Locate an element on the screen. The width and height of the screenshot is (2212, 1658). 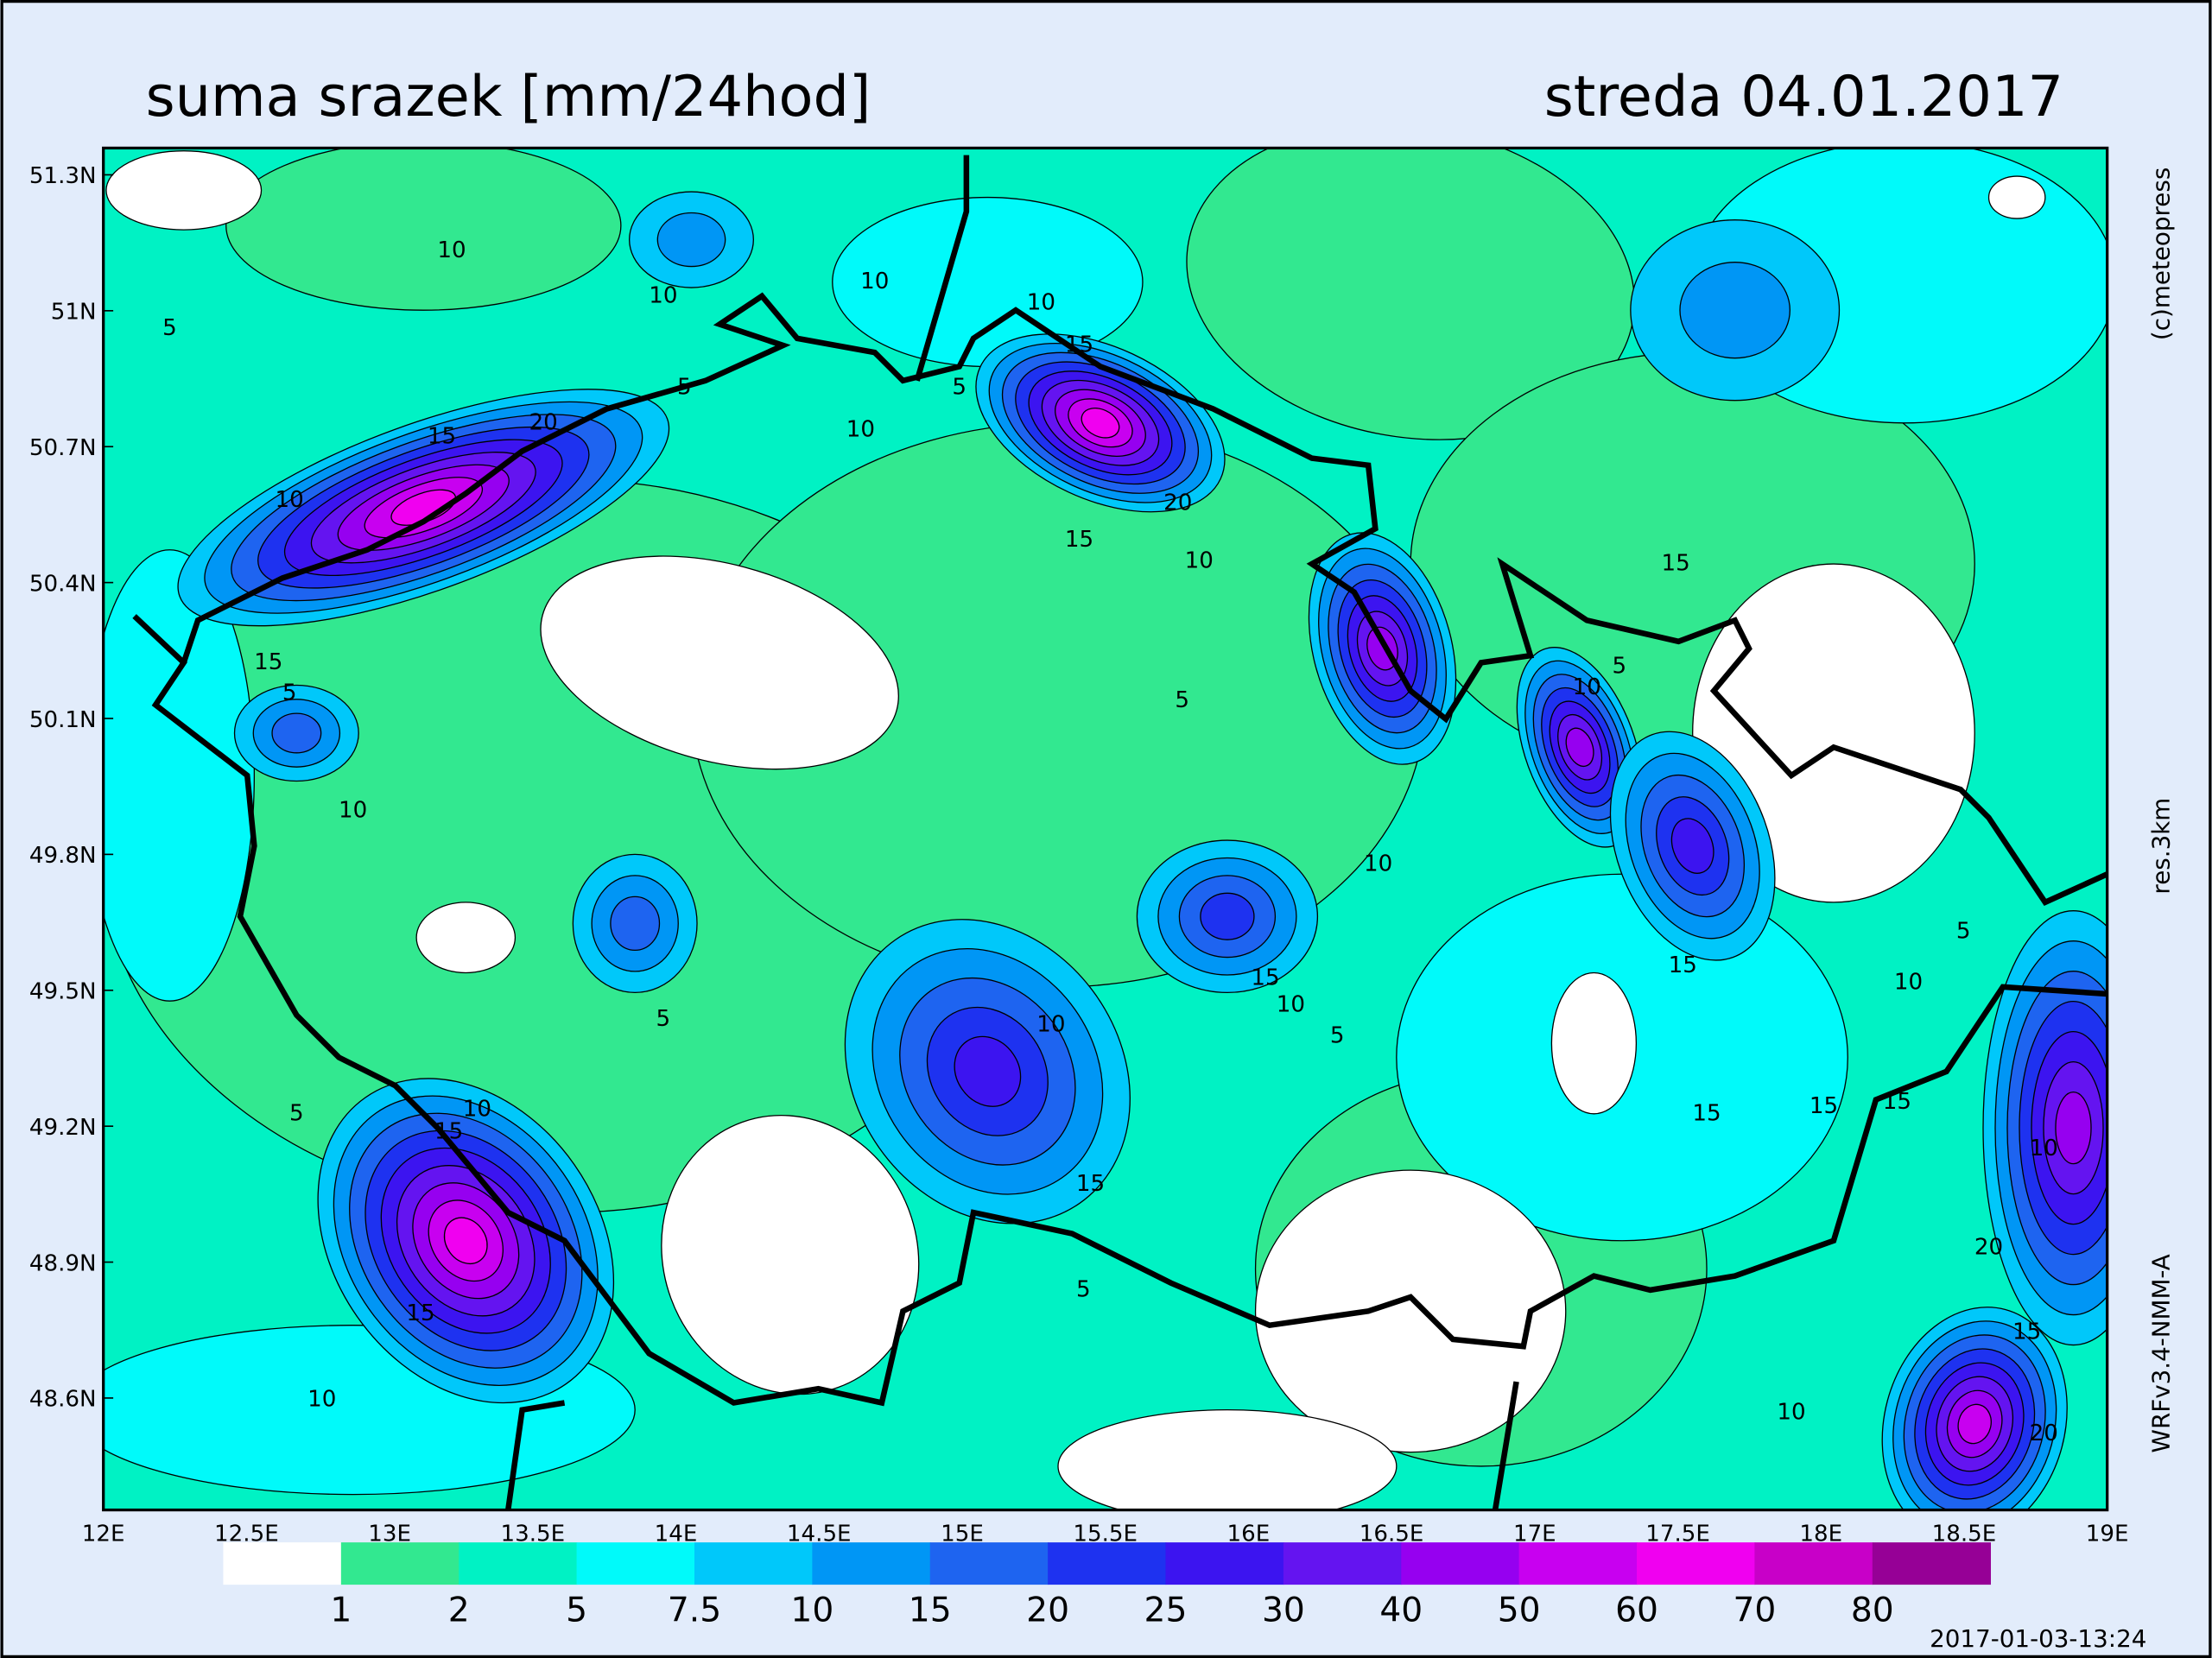
colorbar-label: 30 is located at coordinates (1283, 1611).